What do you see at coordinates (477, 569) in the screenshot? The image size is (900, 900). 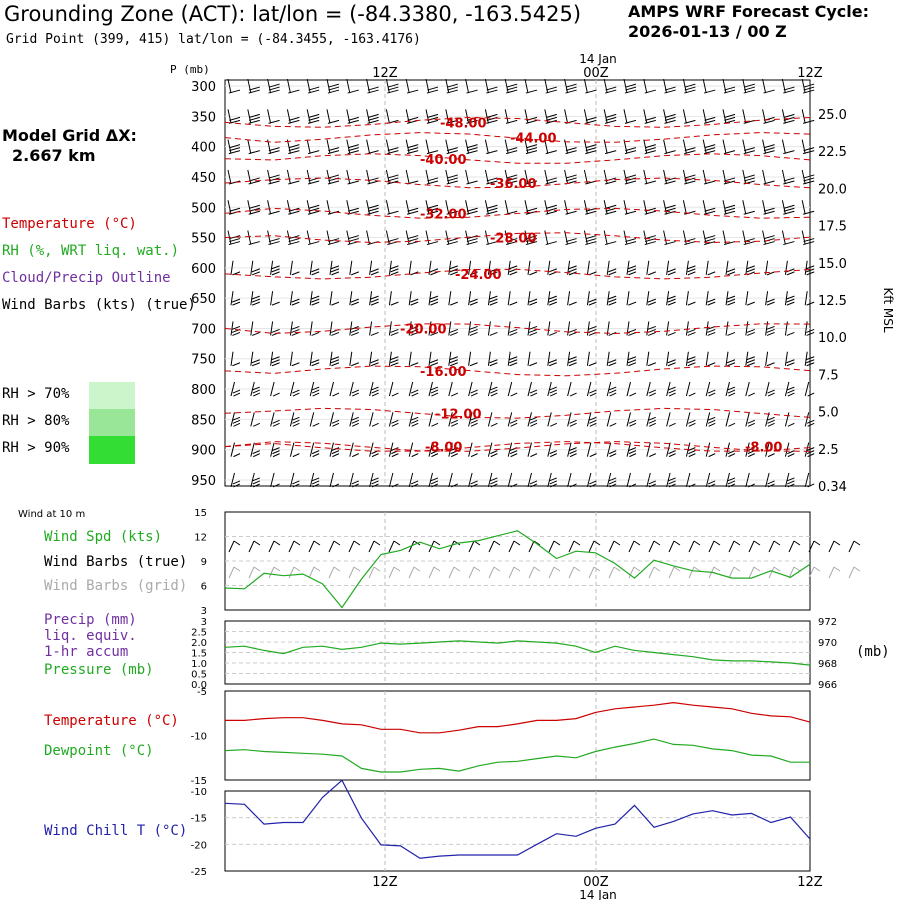 I see `wind10m-grid-barb-flag` at bounding box center [477, 569].